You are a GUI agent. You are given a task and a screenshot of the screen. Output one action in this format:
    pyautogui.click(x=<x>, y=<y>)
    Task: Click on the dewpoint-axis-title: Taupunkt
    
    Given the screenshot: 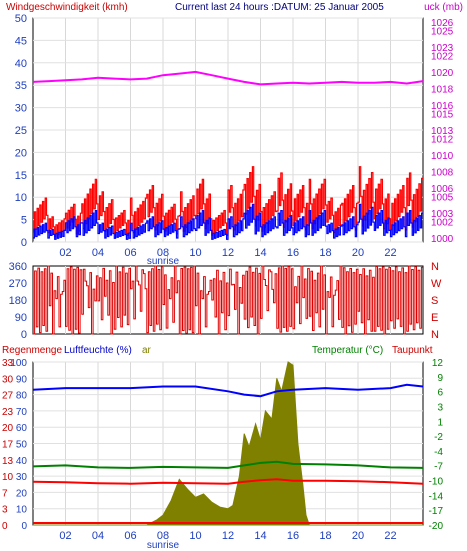 What is the action you would take?
    pyautogui.click(x=412, y=350)
    